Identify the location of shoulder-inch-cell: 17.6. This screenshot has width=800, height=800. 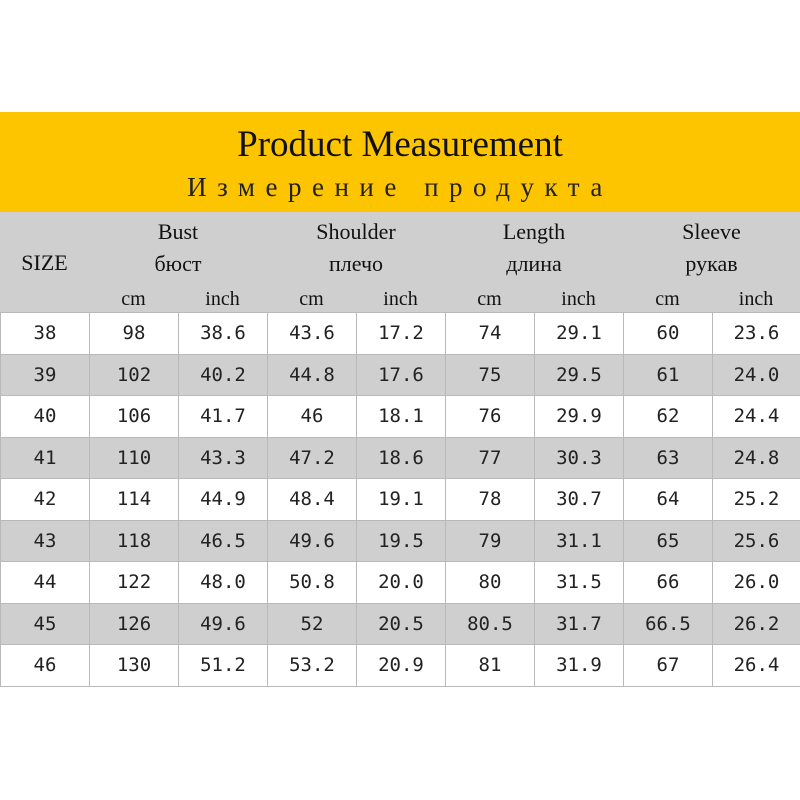
(401, 374).